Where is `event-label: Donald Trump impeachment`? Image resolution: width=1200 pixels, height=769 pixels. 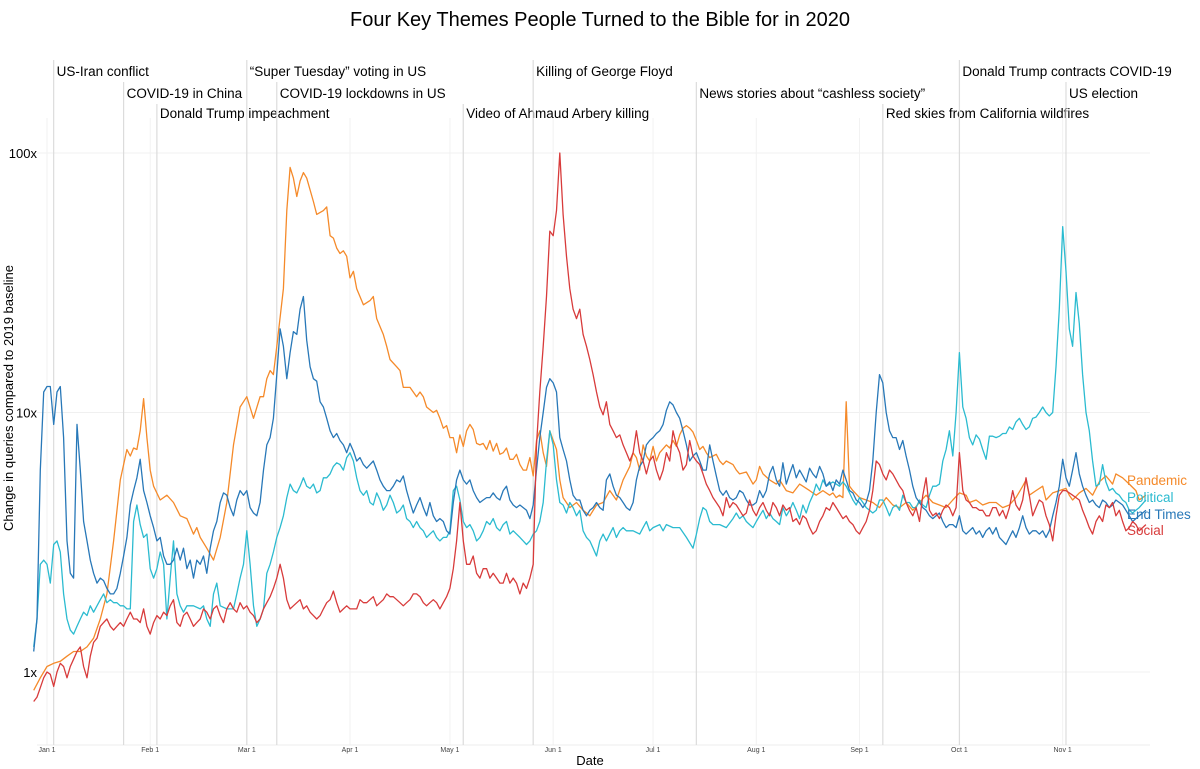 event-label: Donald Trump impeachment is located at coordinates (245, 113).